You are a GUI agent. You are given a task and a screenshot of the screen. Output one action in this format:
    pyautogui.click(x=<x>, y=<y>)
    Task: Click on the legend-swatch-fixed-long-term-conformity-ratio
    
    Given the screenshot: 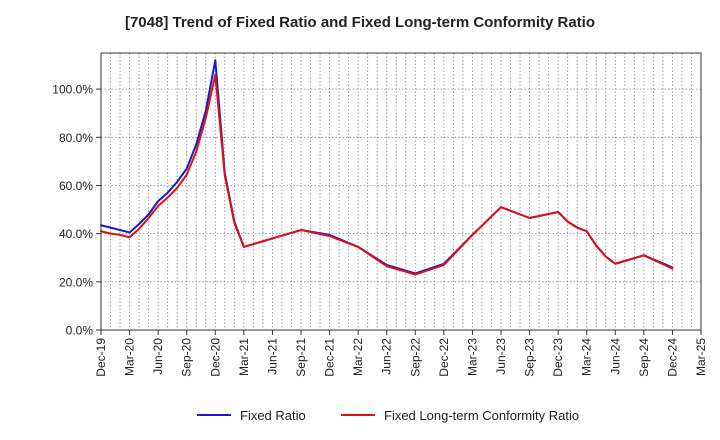 What is the action you would take?
    pyautogui.click(x=358, y=415)
    